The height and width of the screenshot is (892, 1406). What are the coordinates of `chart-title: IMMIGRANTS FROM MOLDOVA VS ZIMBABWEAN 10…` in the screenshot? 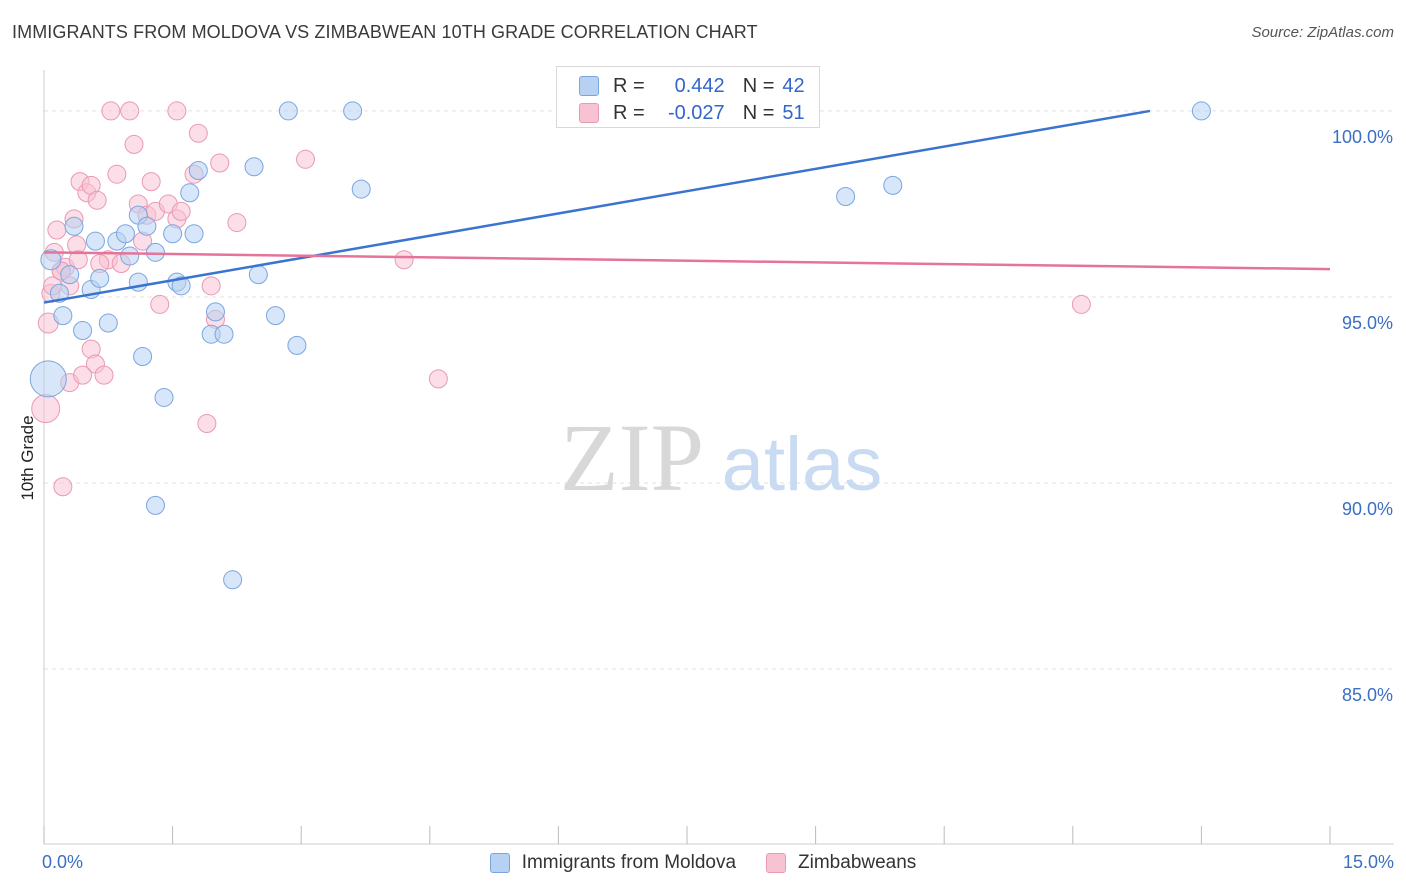 It's located at (385, 32).